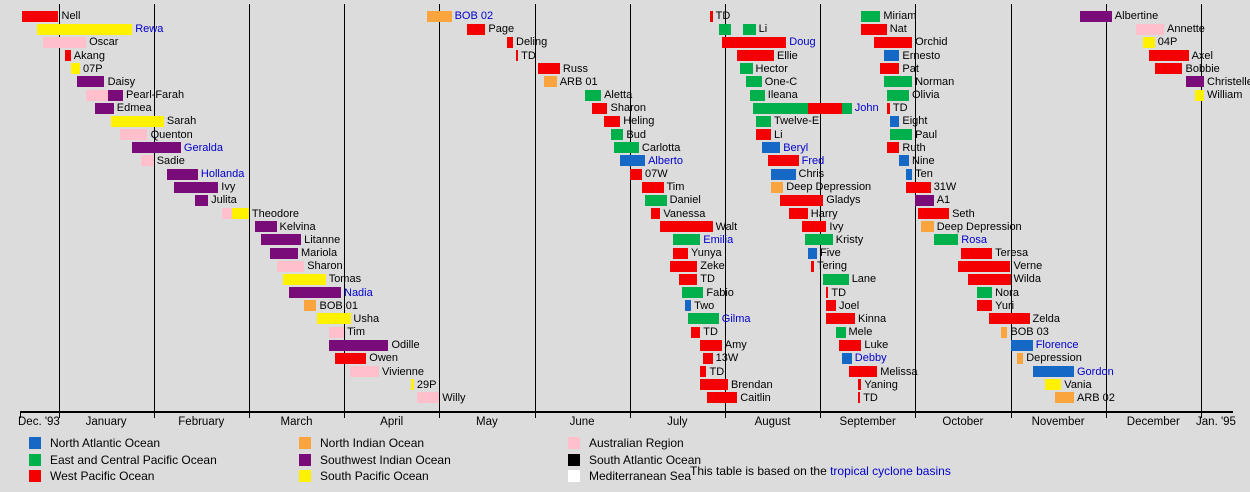 This screenshot has height=492, width=1250. What do you see at coordinates (870, 358) in the screenshot?
I see `storm-label: Debby` at bounding box center [870, 358].